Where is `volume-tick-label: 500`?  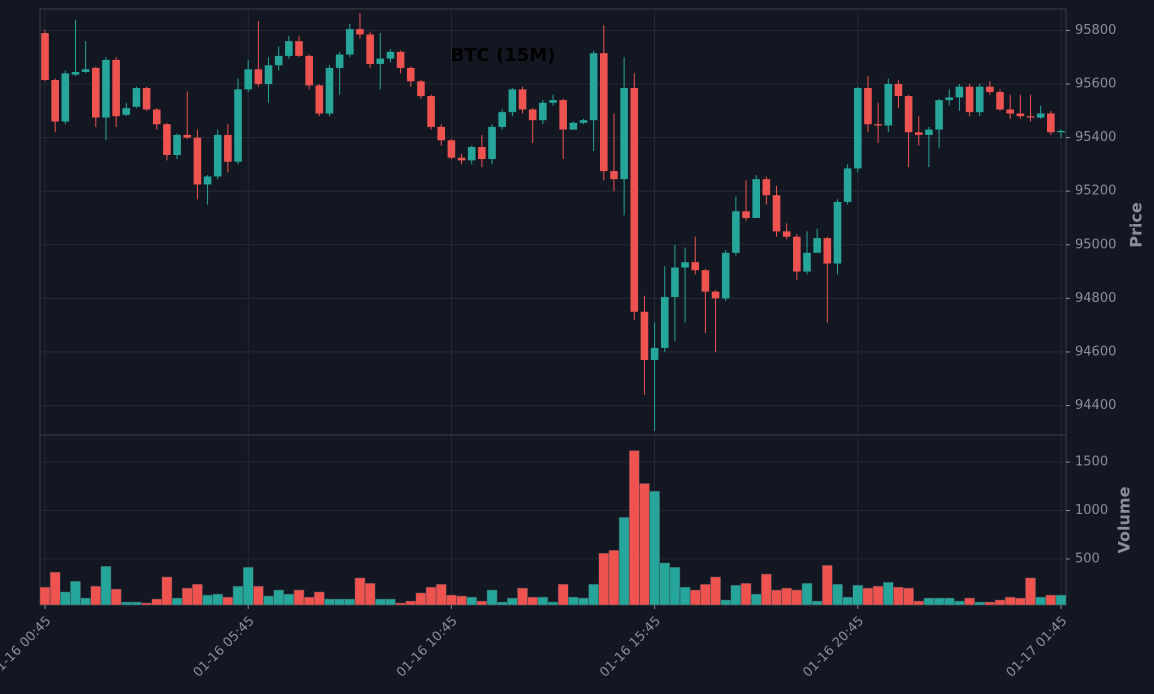 volume-tick-label: 500 is located at coordinates (1087, 558).